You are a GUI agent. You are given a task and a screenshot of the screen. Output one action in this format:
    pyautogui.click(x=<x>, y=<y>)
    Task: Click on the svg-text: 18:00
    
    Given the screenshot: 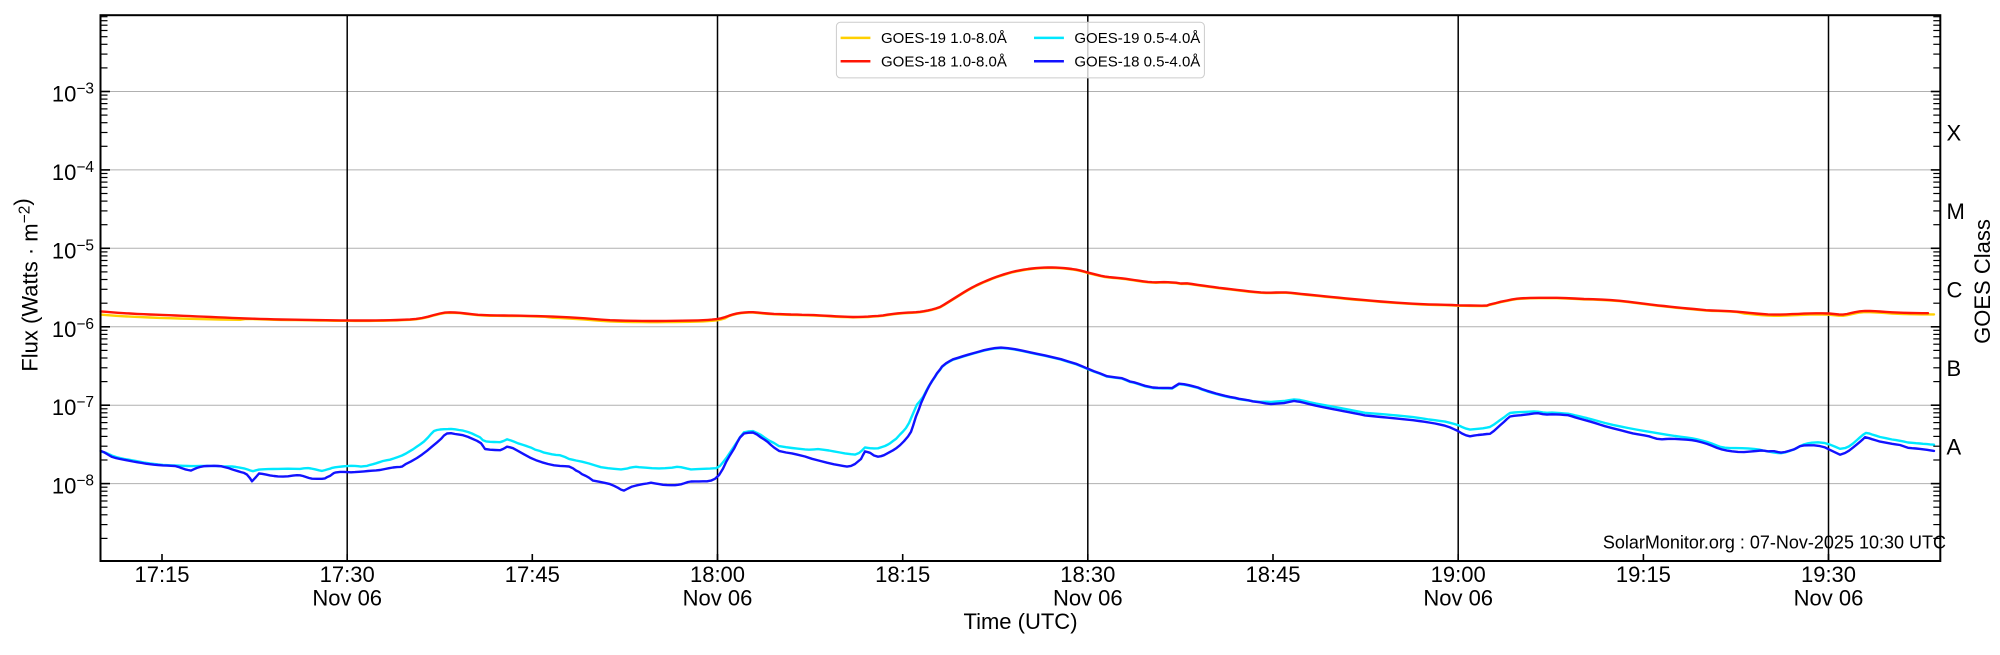 What is the action you would take?
    pyautogui.click(x=717, y=574)
    